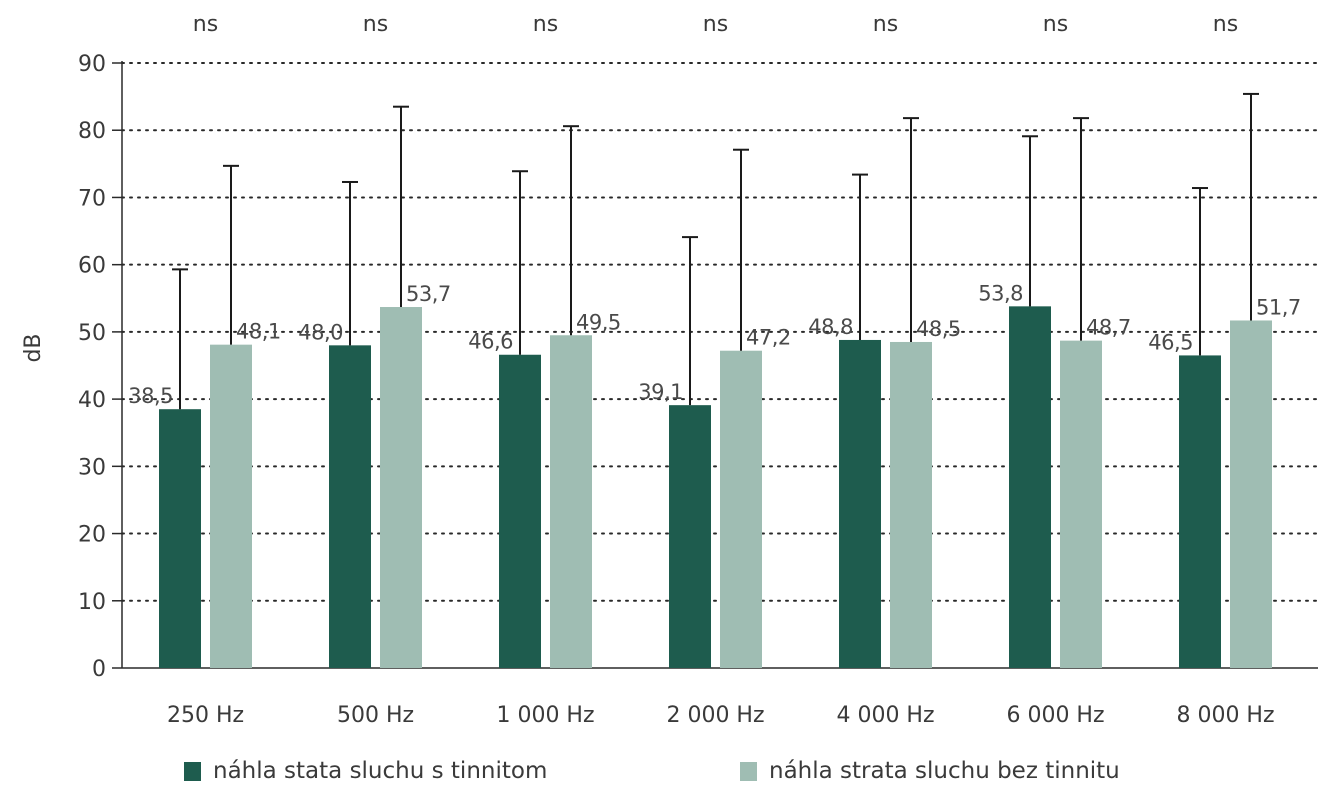  Describe the element at coordinates (205, 715) in the screenshot. I see `x-tick-label: 250 Hz` at that location.